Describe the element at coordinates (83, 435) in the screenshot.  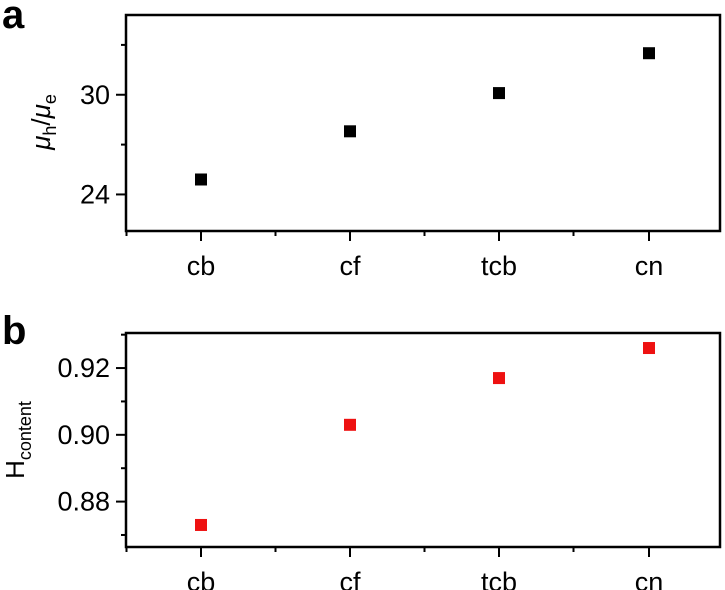
I see `y-tick-label: 0.90` at that location.